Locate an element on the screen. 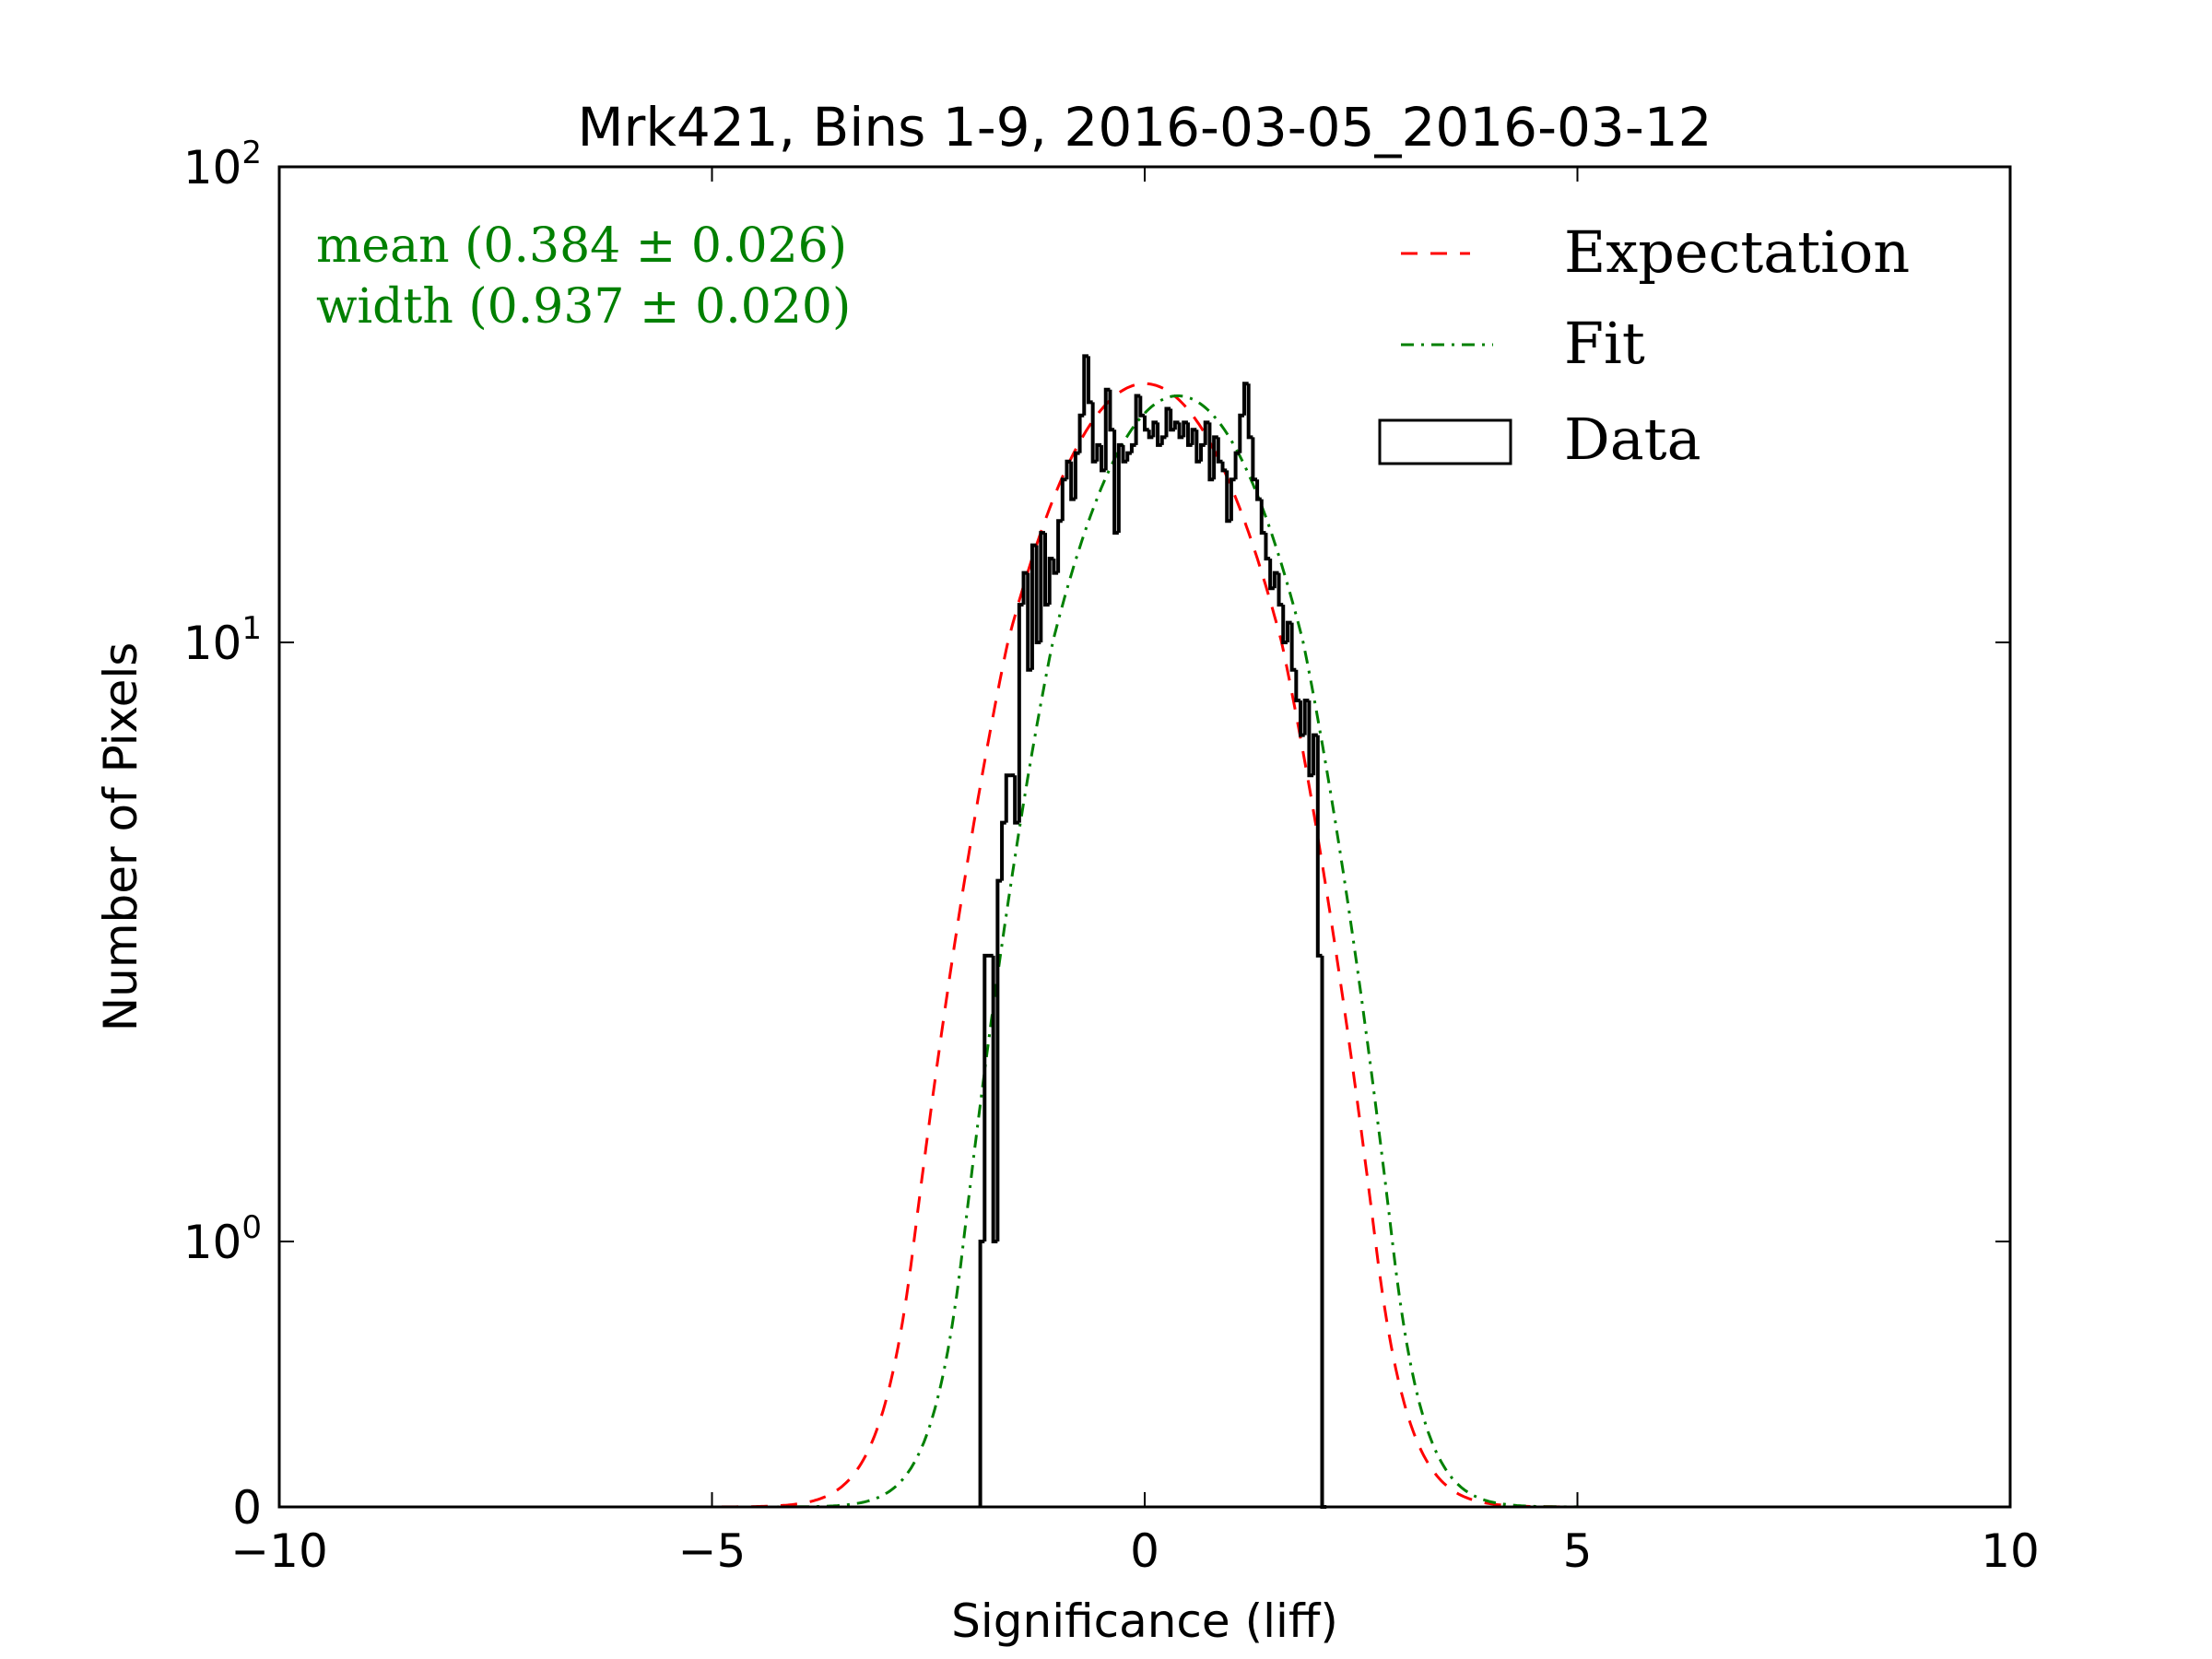 This screenshot has width=2212, height=1659. legend: Expectation Fit Data is located at coordinates (1644, 345).